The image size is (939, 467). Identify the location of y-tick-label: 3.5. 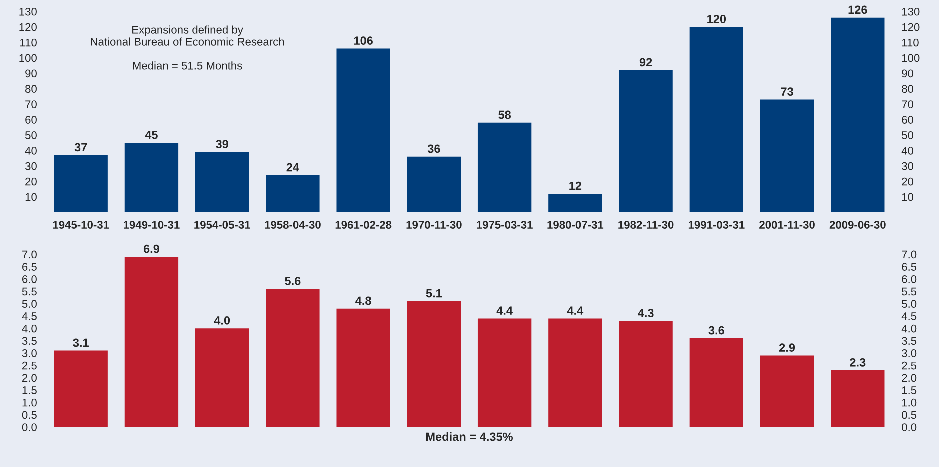
(29, 341).